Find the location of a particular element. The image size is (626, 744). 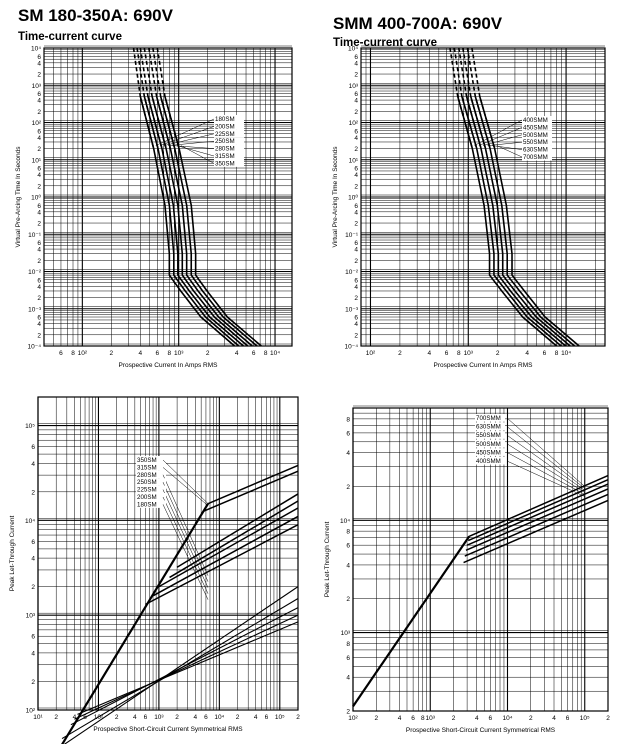

curve-common-segment is located at coordinates (411, 621).